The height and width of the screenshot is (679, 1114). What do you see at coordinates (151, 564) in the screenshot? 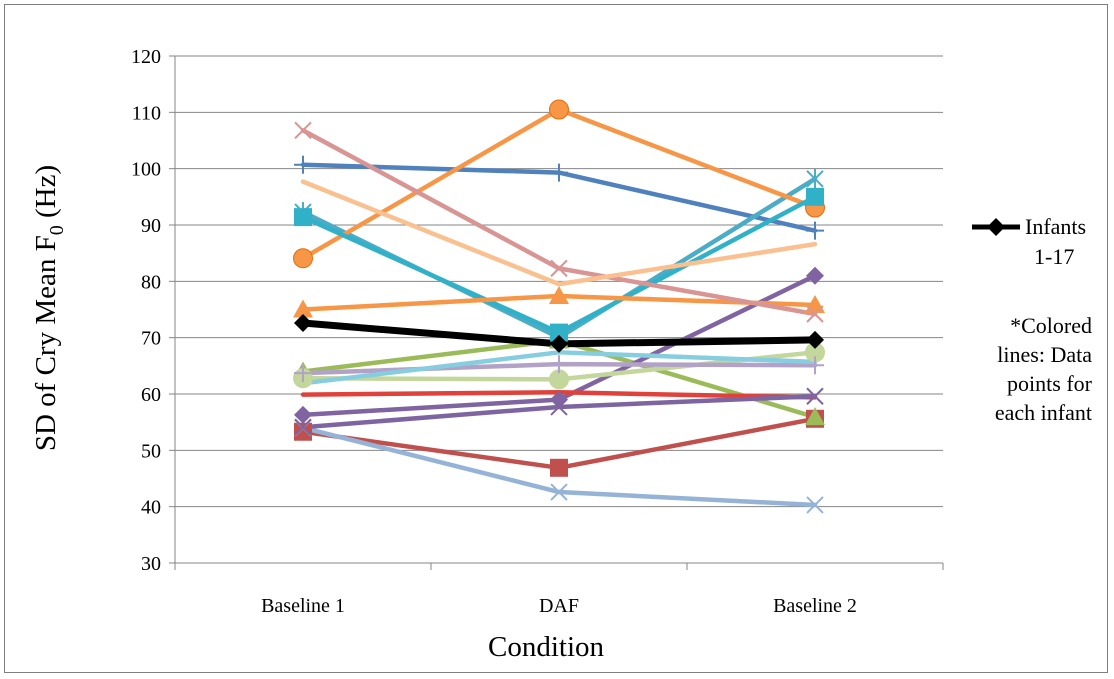
I see `y-tick-label: 30` at bounding box center [151, 564].